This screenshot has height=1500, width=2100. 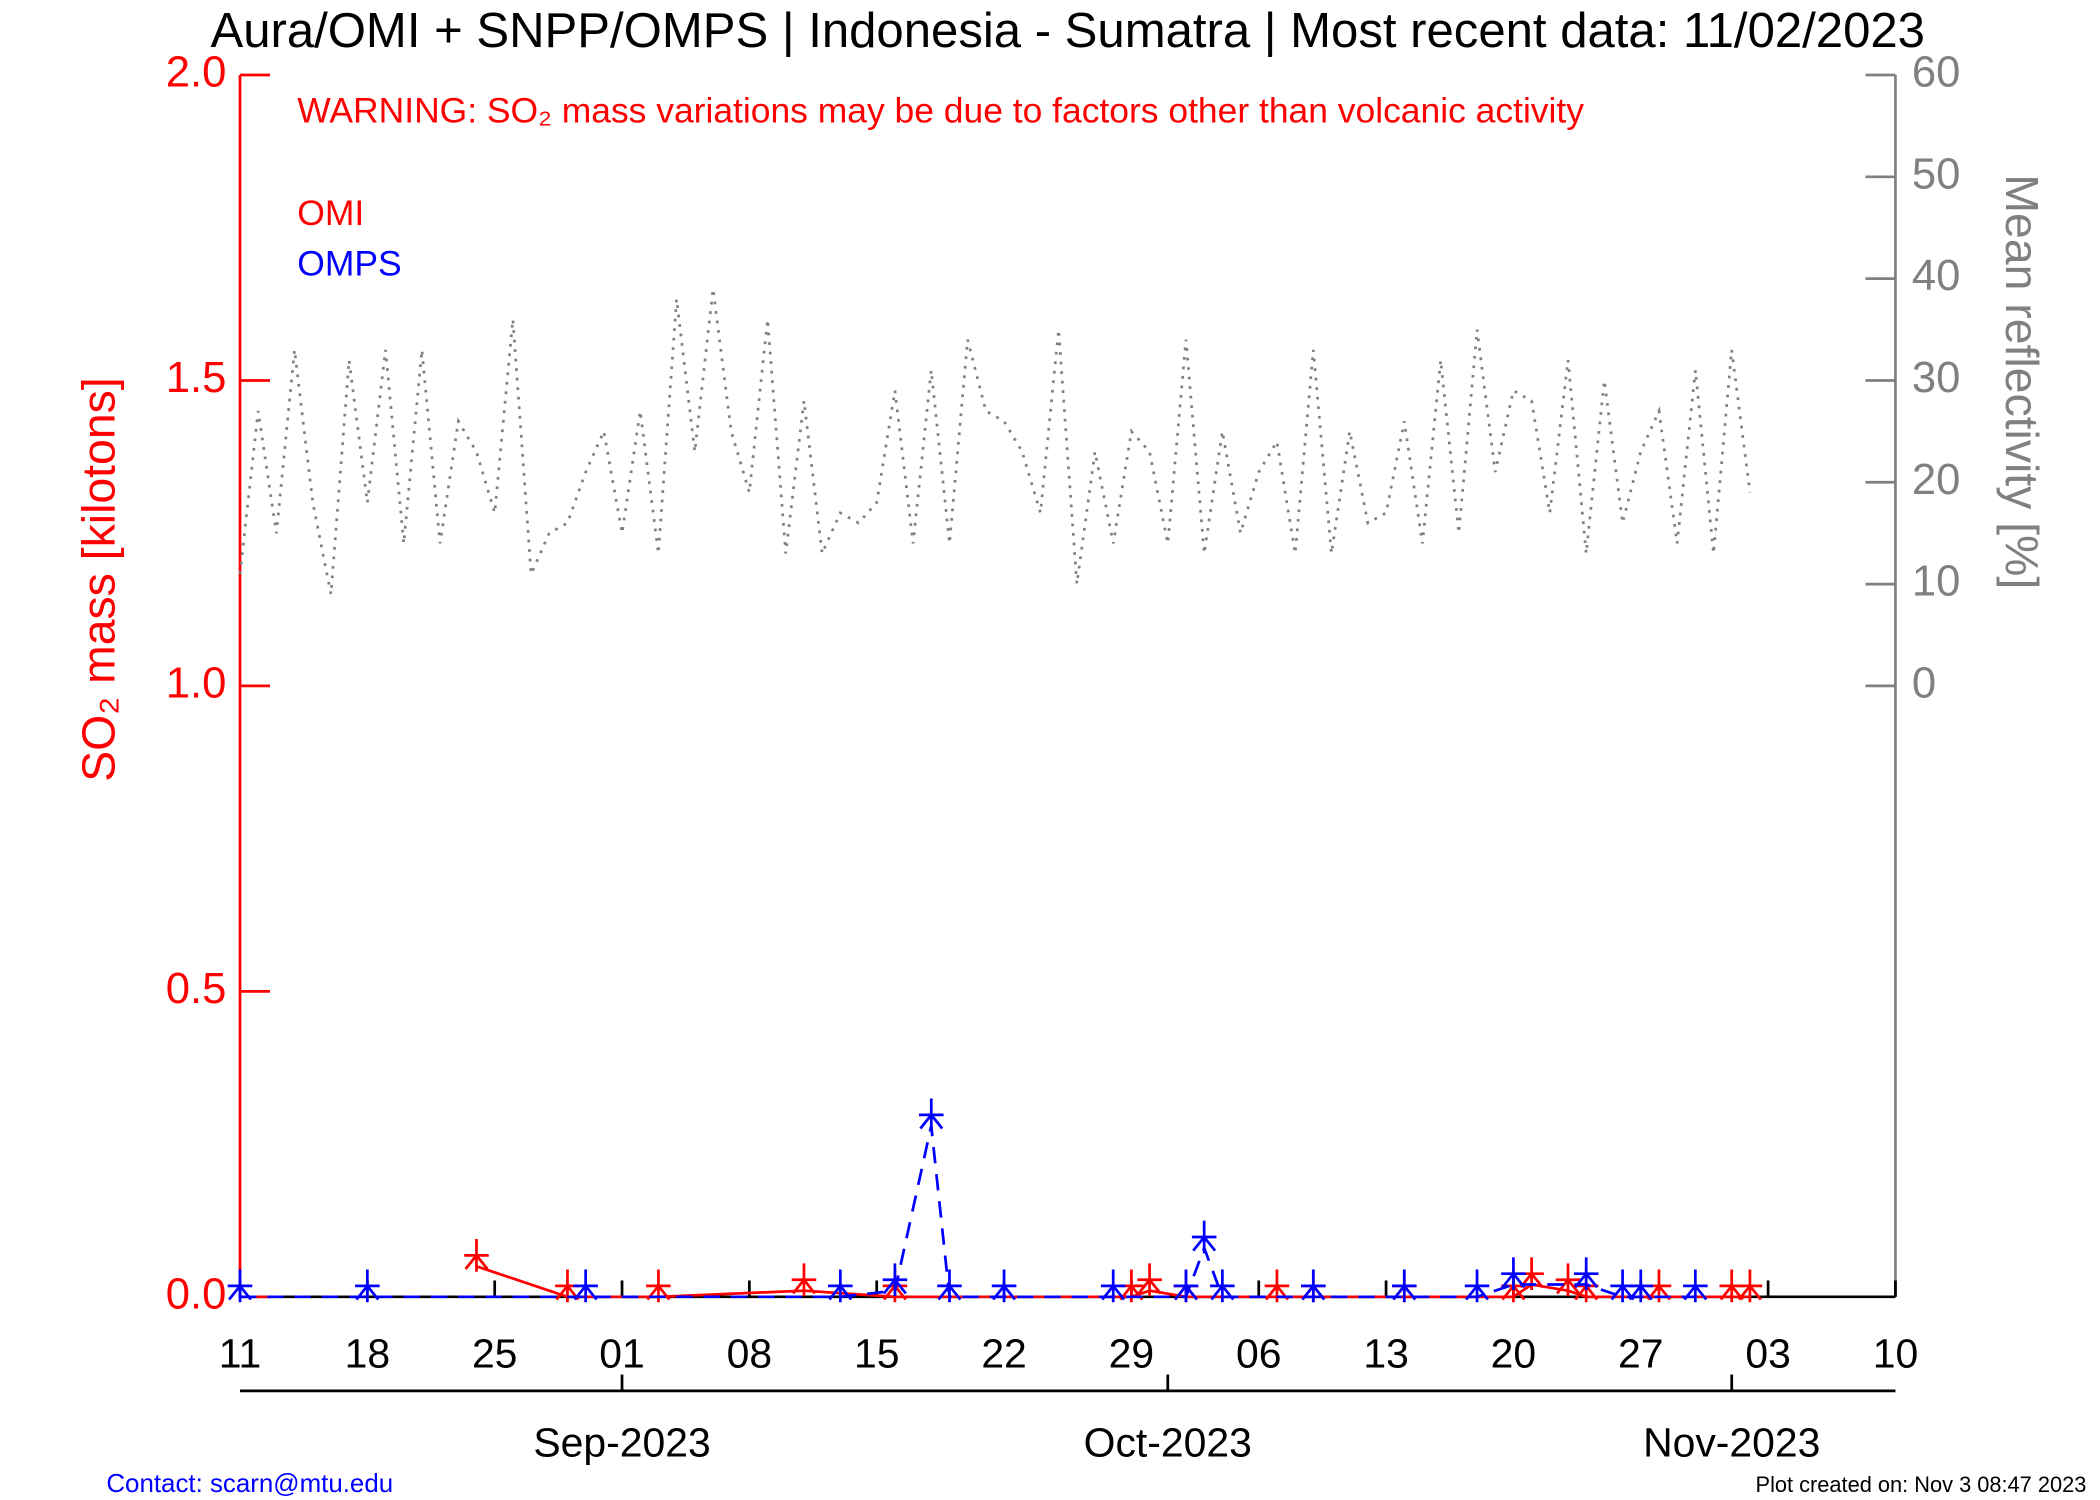 What do you see at coordinates (1385, 1354) in the screenshot?
I see `x-tick-label: 13` at bounding box center [1385, 1354].